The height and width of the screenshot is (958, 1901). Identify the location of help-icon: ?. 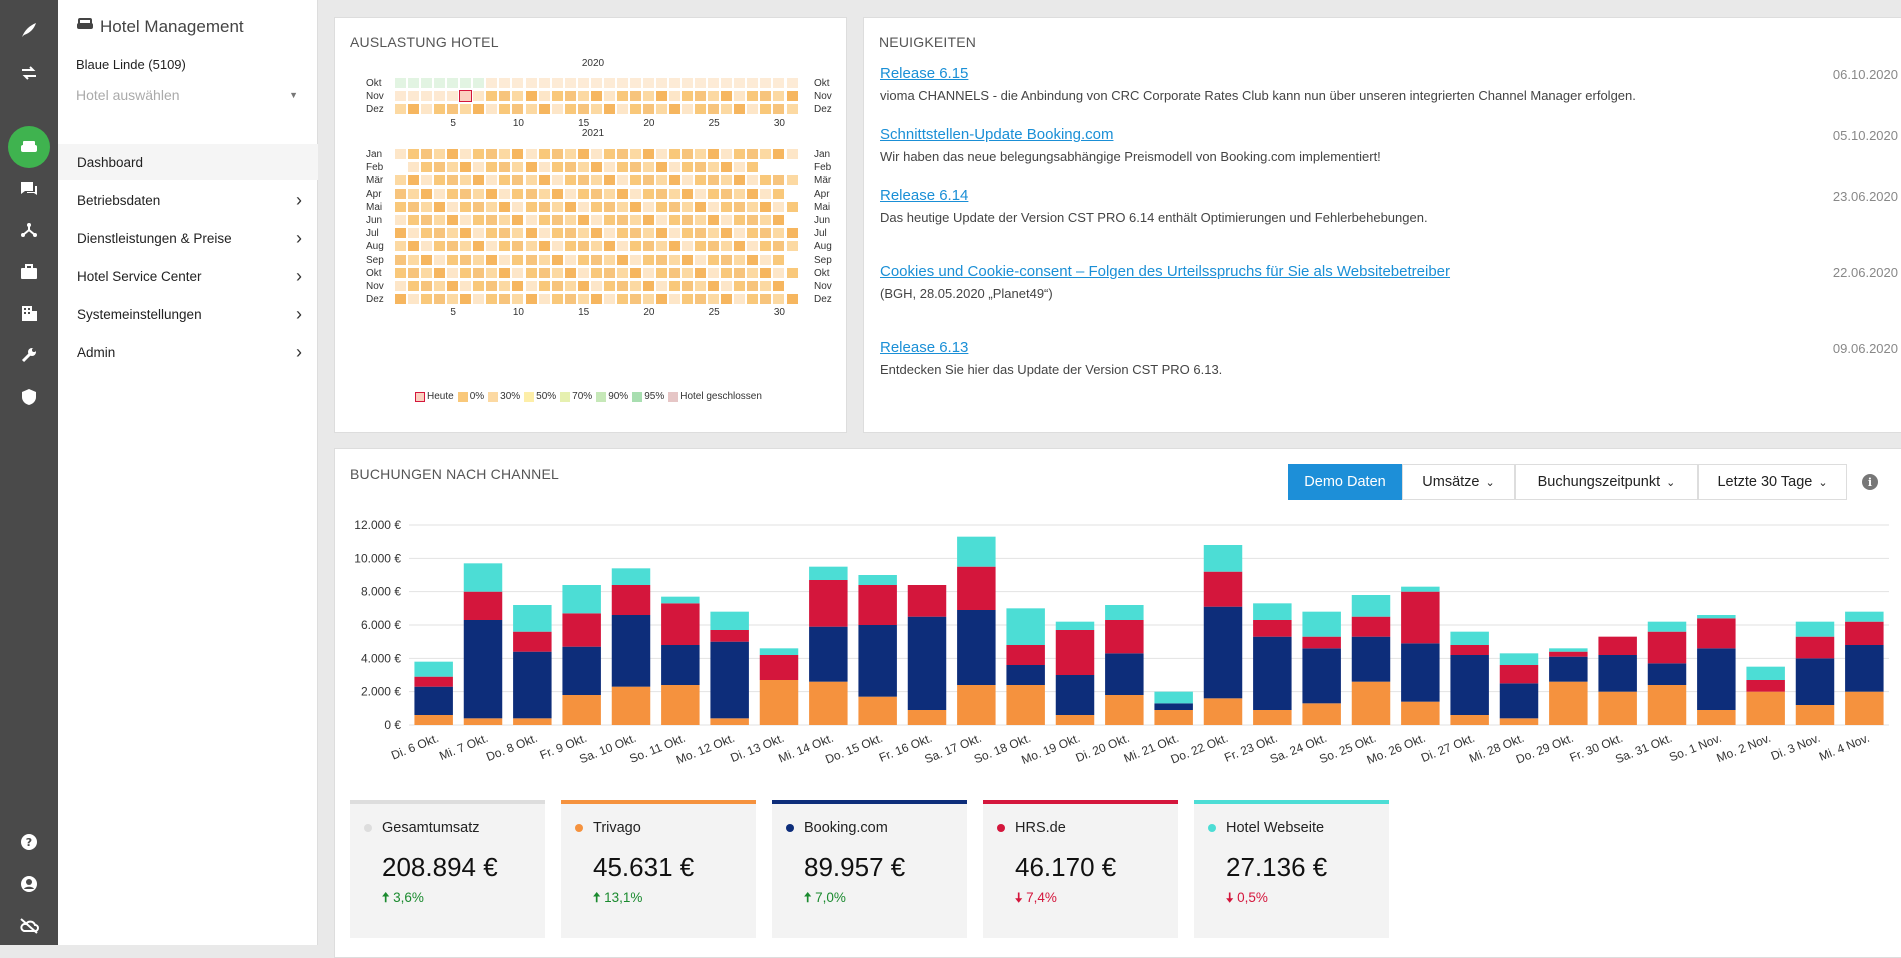
(29, 842).